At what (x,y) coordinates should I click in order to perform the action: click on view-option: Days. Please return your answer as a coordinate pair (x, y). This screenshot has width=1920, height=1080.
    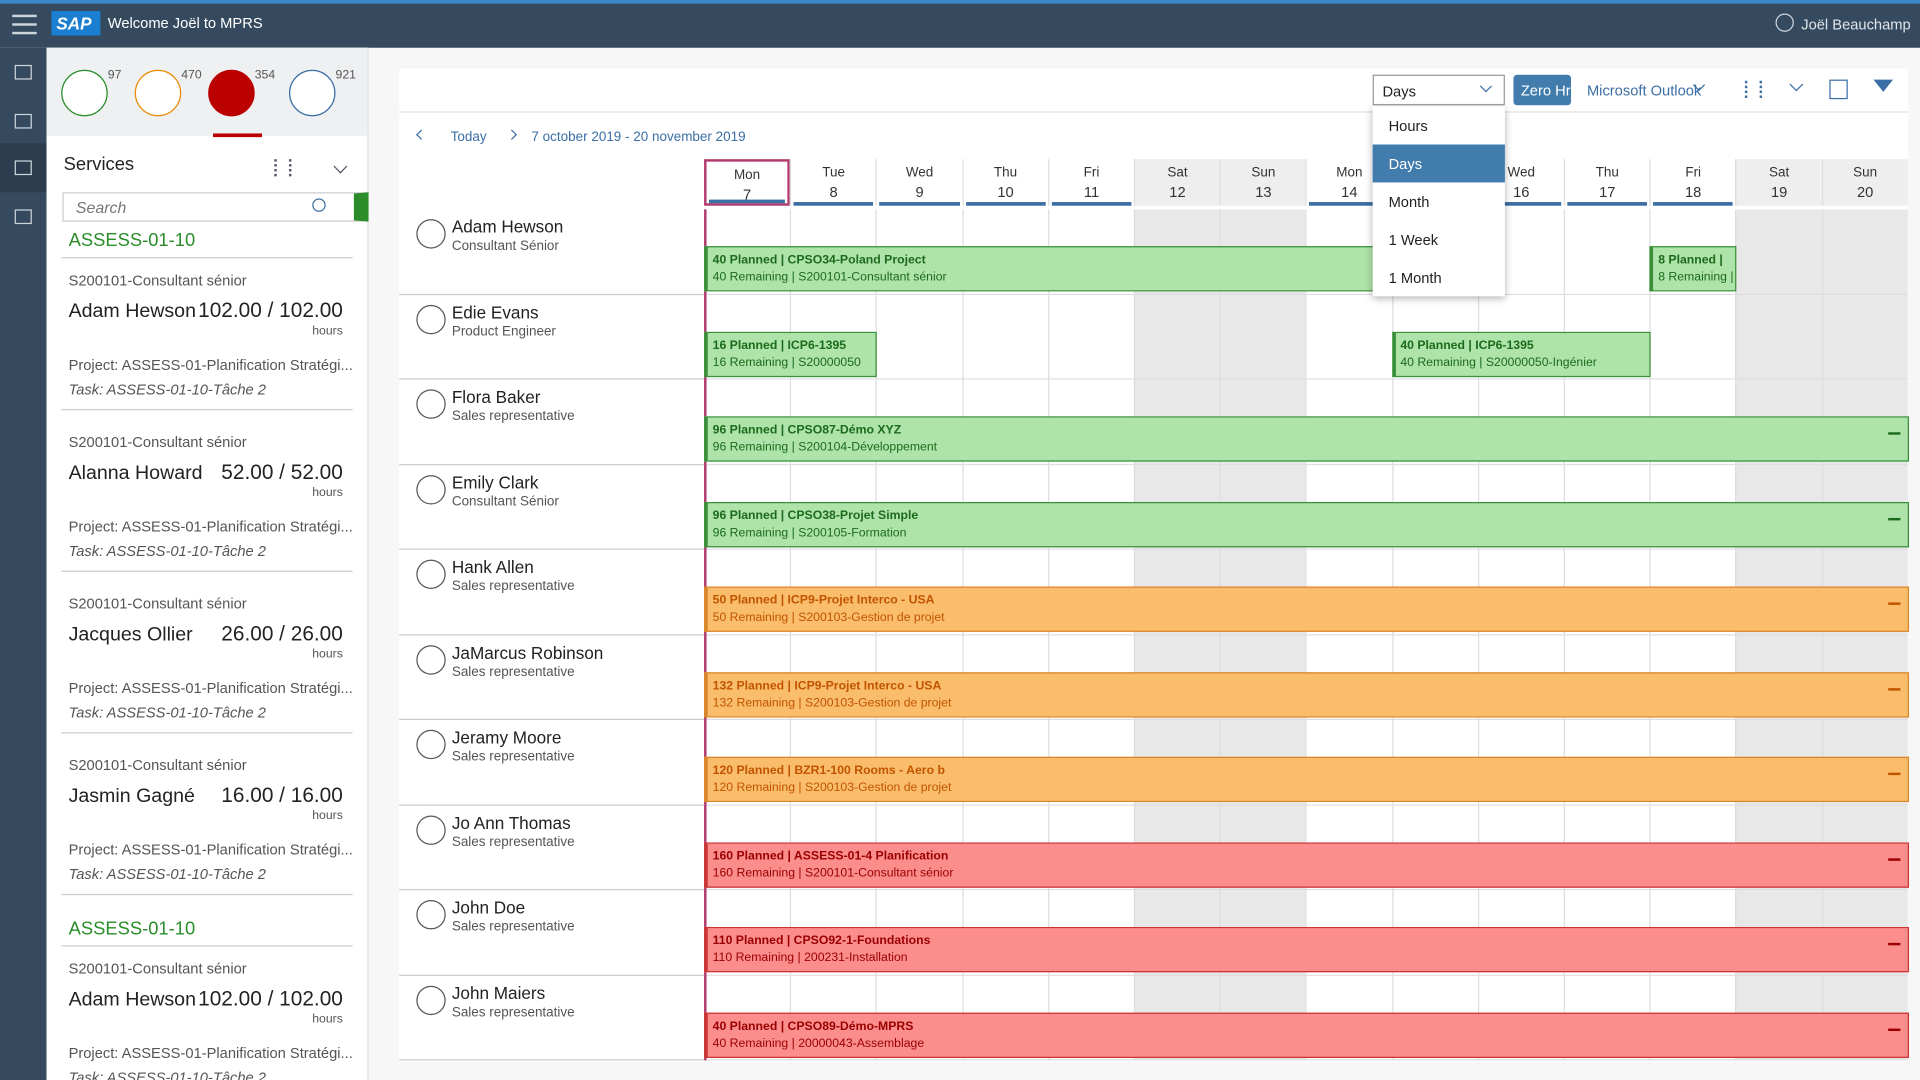
    Looking at the image, I should click on (1438, 163).